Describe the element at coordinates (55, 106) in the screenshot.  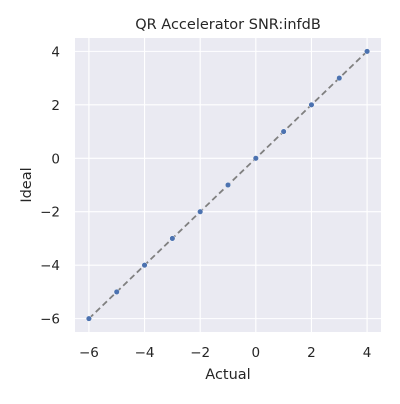
I see `y-tick-label: 2` at that location.